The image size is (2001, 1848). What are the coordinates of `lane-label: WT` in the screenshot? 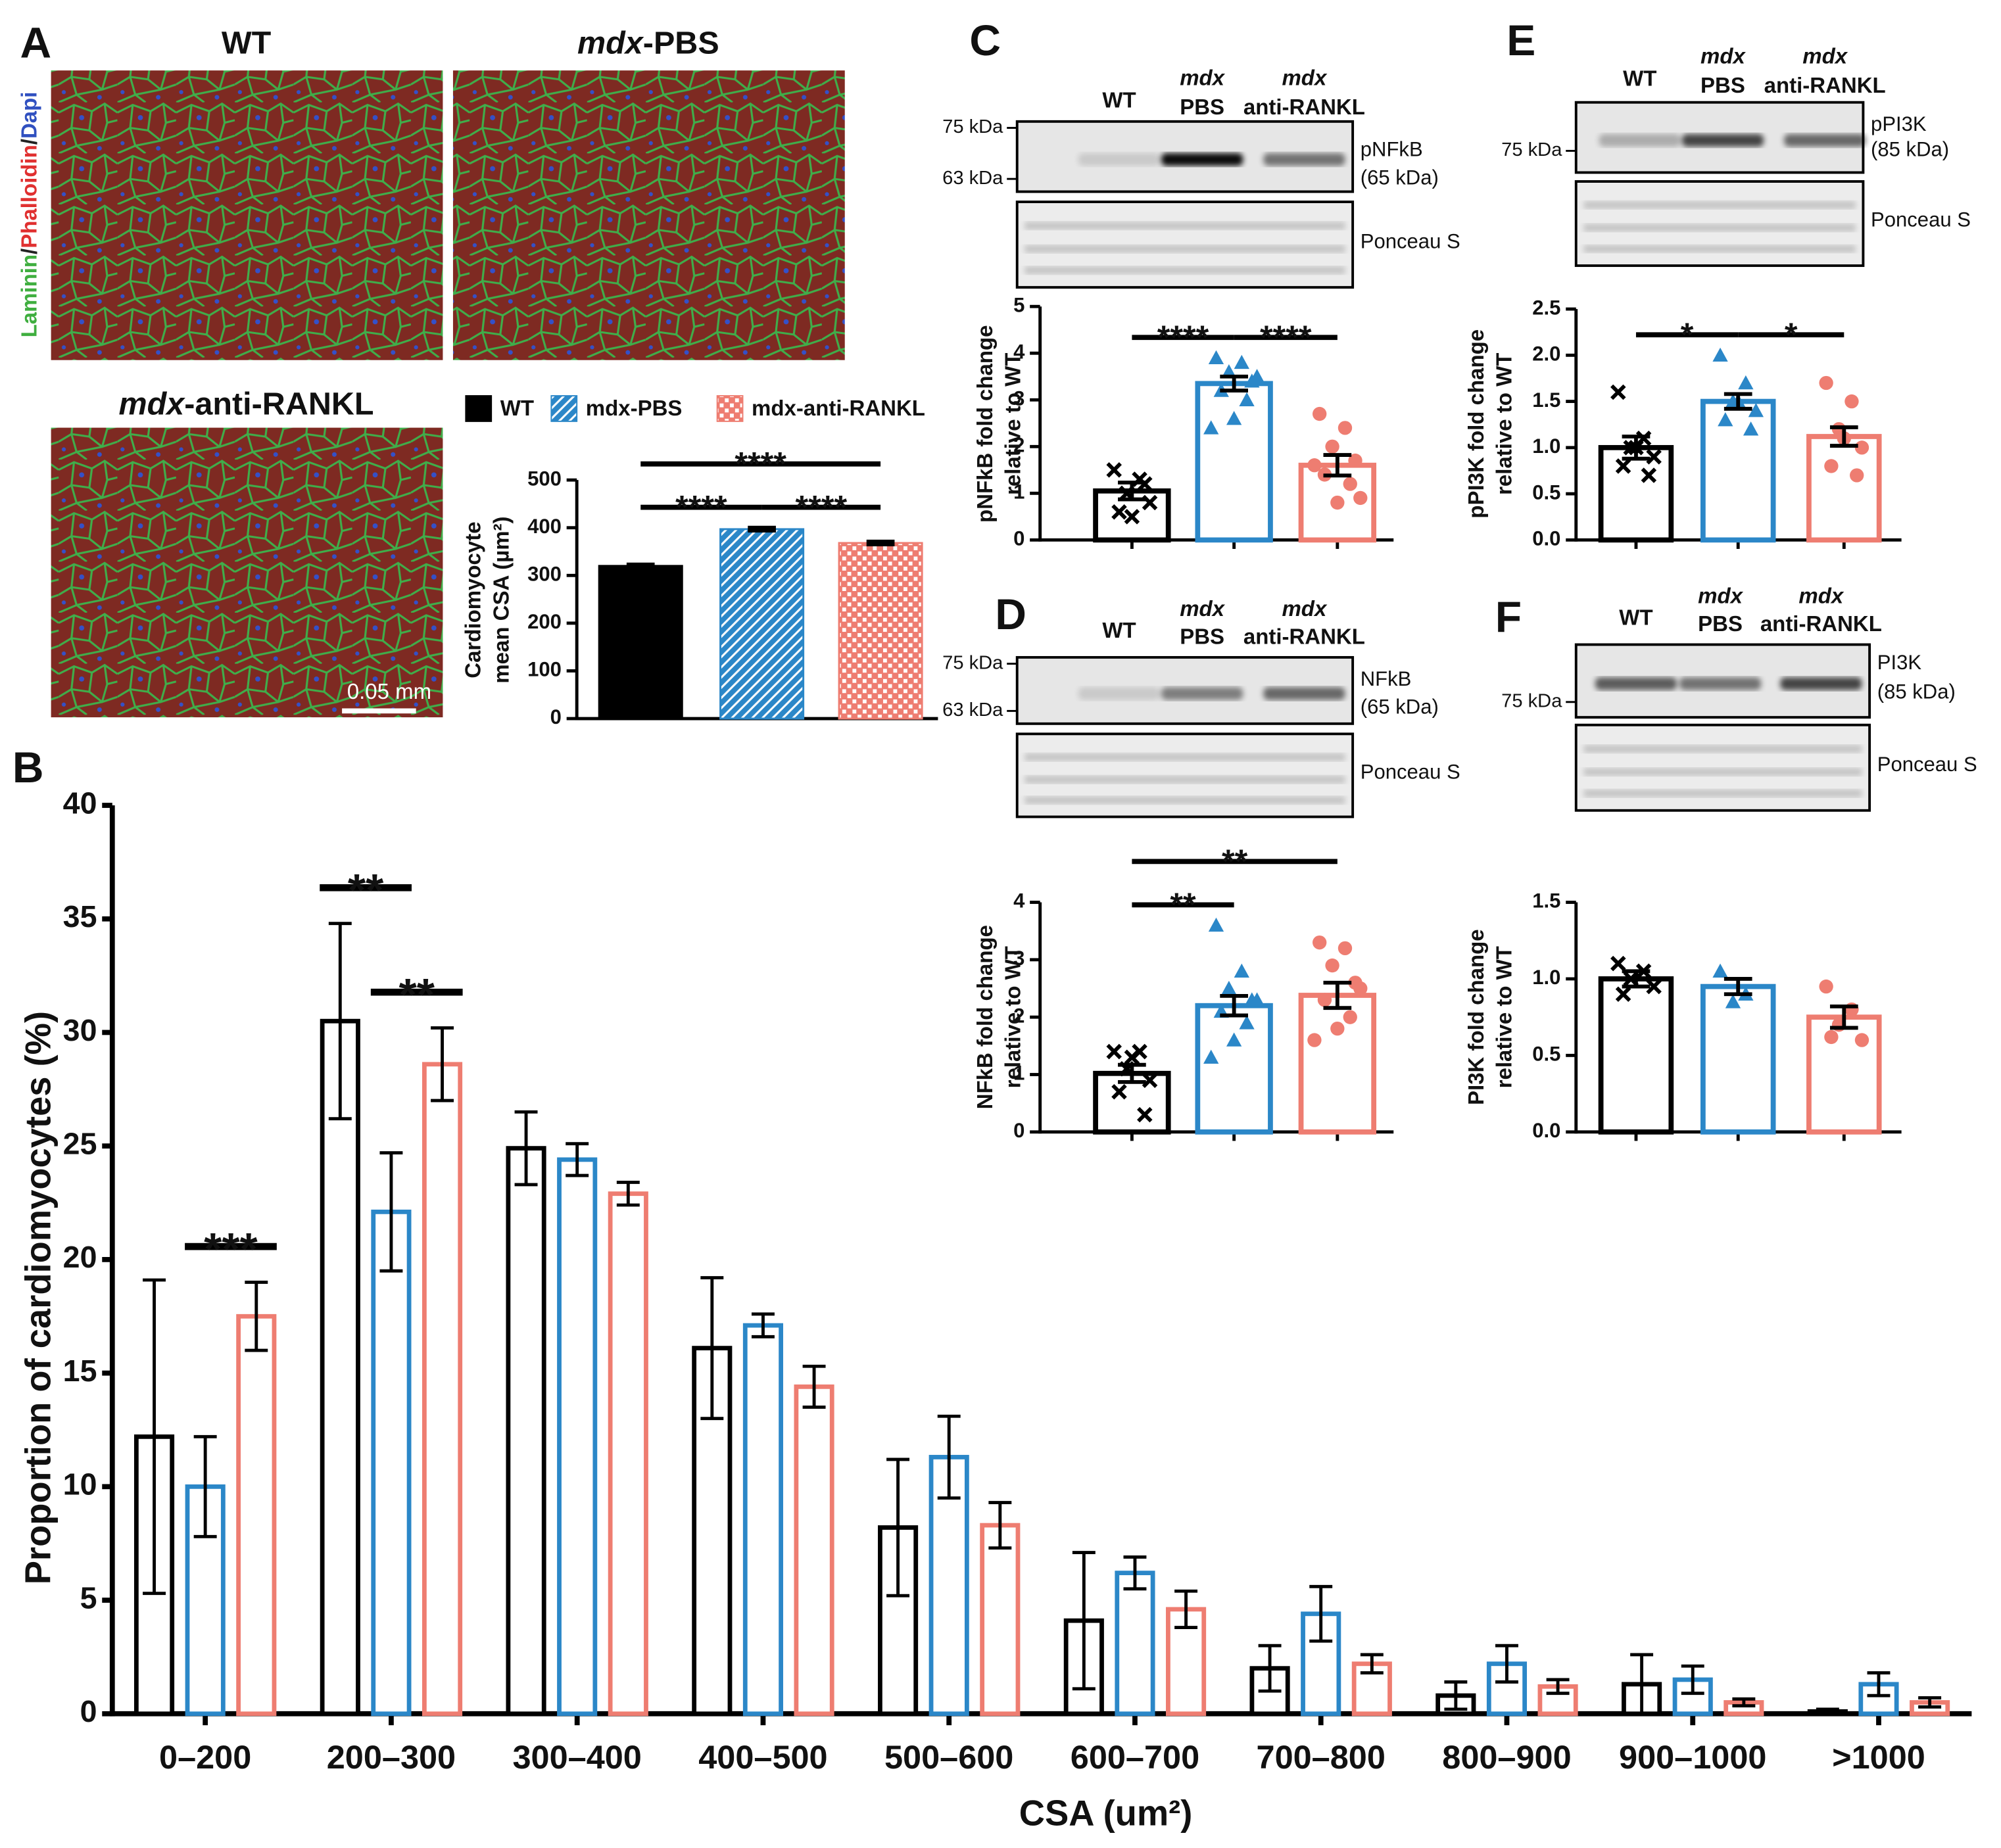 It's located at (1640, 78).